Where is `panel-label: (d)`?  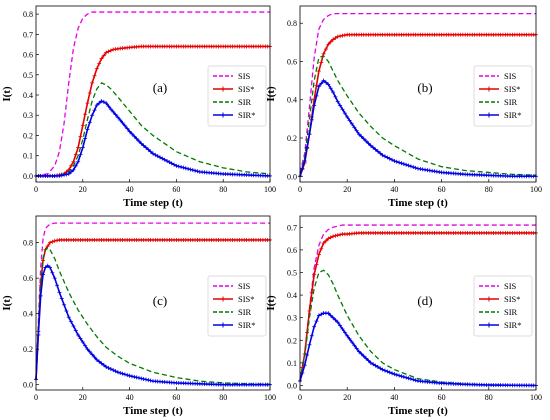 panel-label: (d) is located at coordinates (424, 300).